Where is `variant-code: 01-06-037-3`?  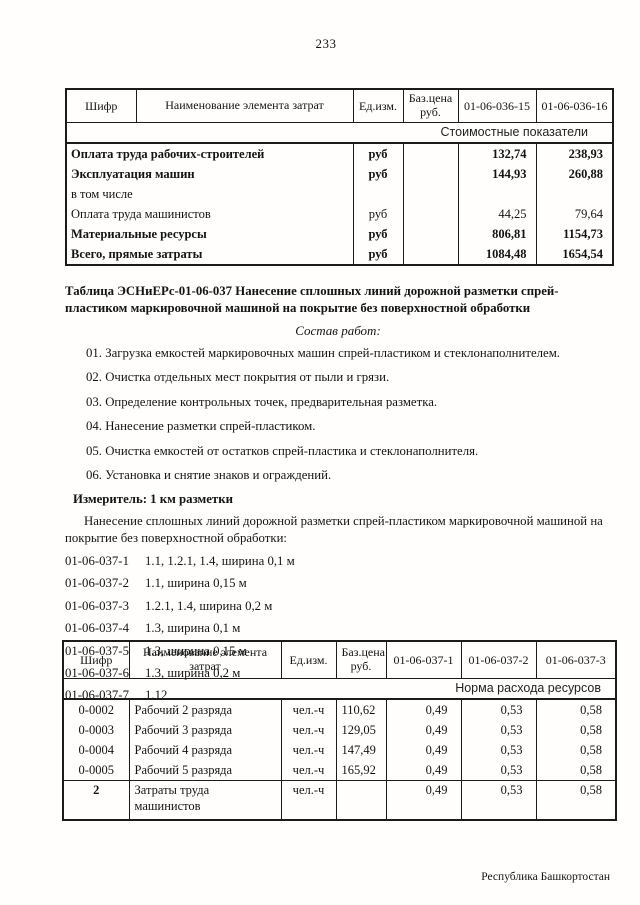 variant-code: 01-06-037-3 is located at coordinates (97, 605).